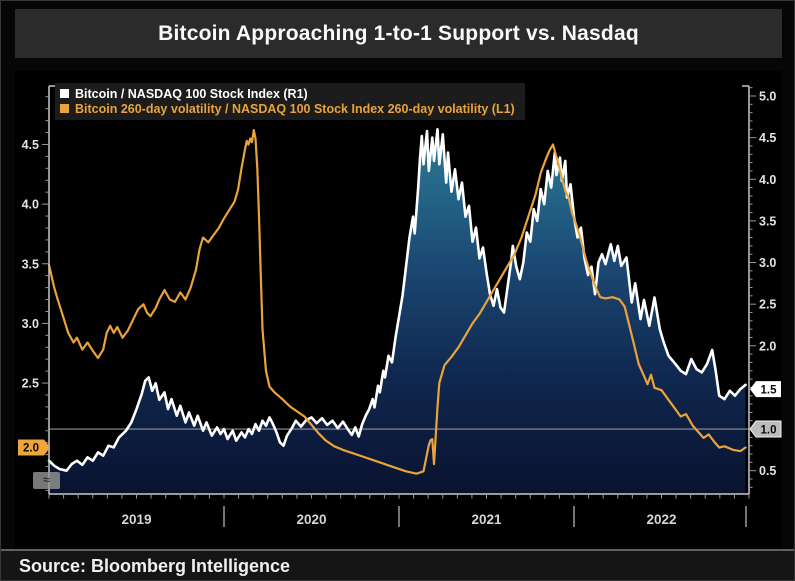 This screenshot has height=581, width=795. I want to click on support-value-tag-label: 1.0, so click(769, 430).